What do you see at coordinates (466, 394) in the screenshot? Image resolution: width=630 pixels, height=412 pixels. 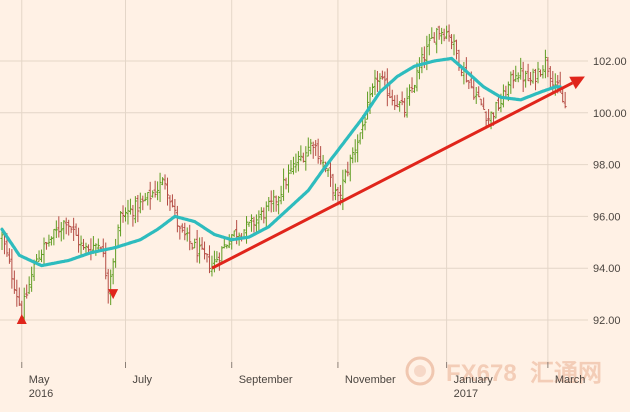 I see `x-tick-year-label: 2017` at bounding box center [466, 394].